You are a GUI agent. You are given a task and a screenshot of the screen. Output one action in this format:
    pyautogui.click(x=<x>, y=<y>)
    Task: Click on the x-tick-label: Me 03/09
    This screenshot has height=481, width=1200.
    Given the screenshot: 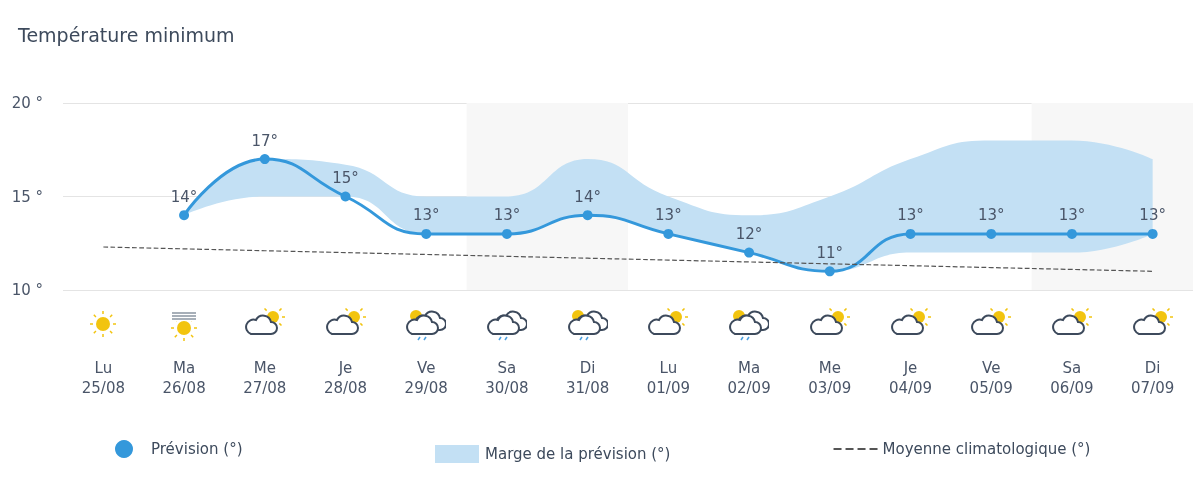 What is the action you would take?
    pyautogui.click(x=830, y=378)
    